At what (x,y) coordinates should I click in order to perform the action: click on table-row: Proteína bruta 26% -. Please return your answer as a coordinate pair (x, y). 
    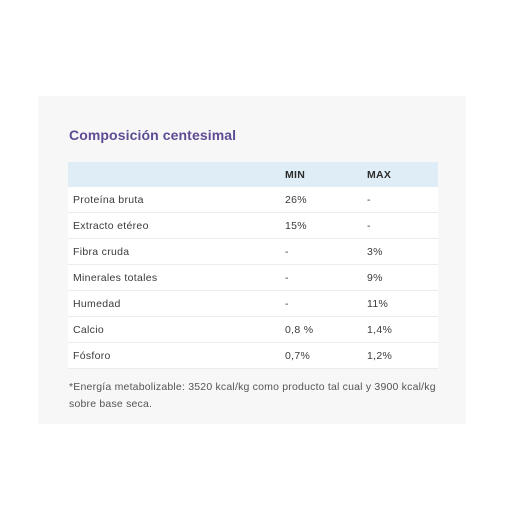
    Looking at the image, I should click on (253, 200).